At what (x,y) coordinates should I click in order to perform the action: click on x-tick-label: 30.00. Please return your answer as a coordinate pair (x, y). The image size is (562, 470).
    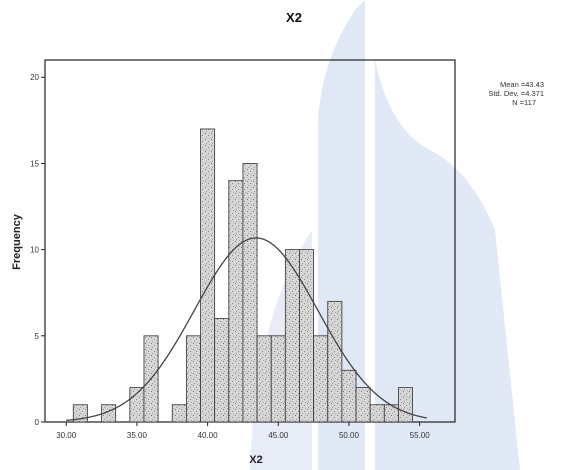
    Looking at the image, I should click on (66, 435).